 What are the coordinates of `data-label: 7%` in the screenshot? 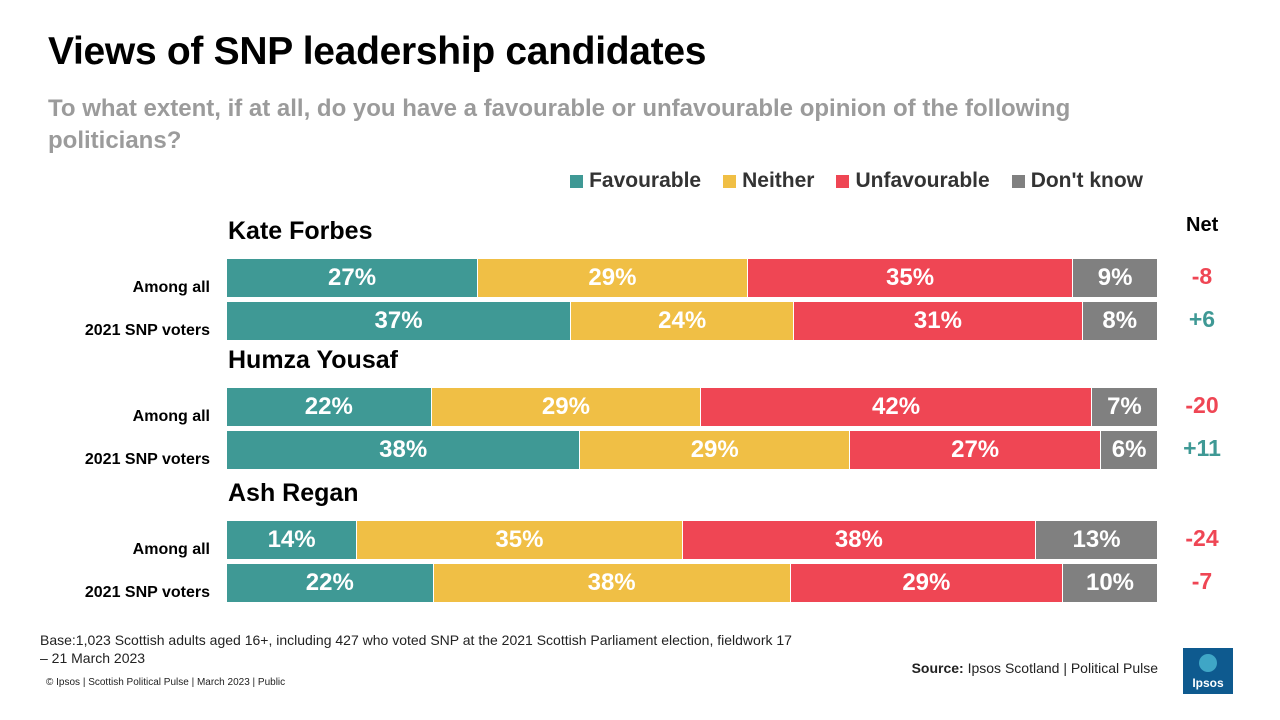 It's located at (1124, 406).